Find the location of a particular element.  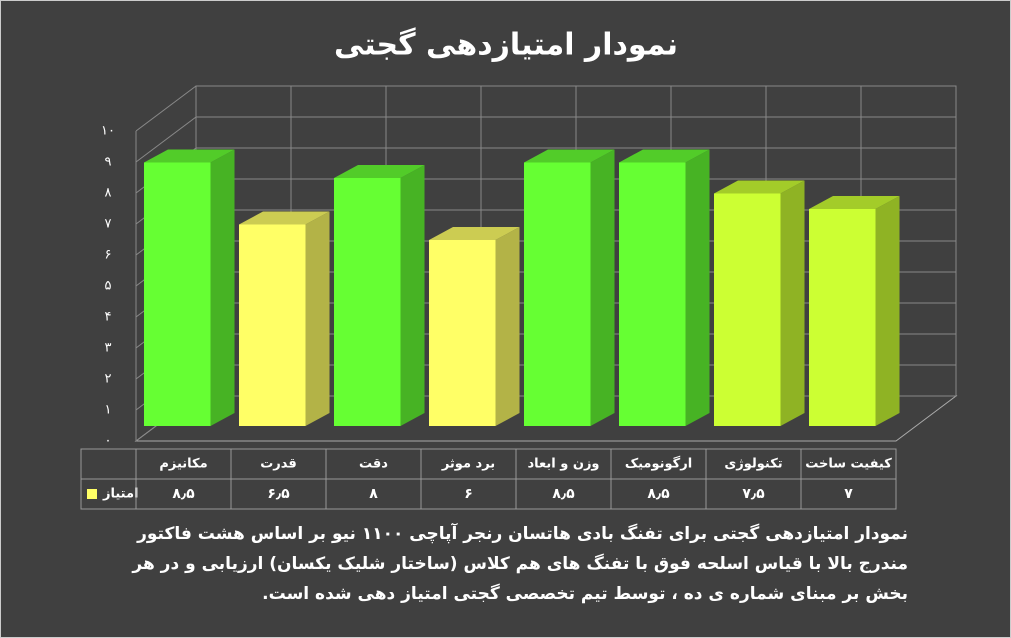

legend-label: امتیاز is located at coordinates (120, 494).